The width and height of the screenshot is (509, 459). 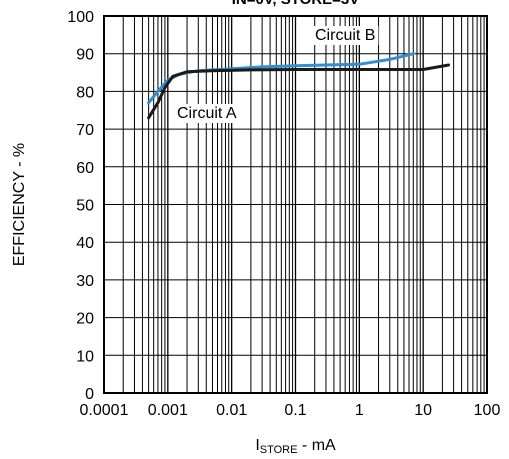 I want to click on y-tick-label: 30, so click(x=85, y=281).